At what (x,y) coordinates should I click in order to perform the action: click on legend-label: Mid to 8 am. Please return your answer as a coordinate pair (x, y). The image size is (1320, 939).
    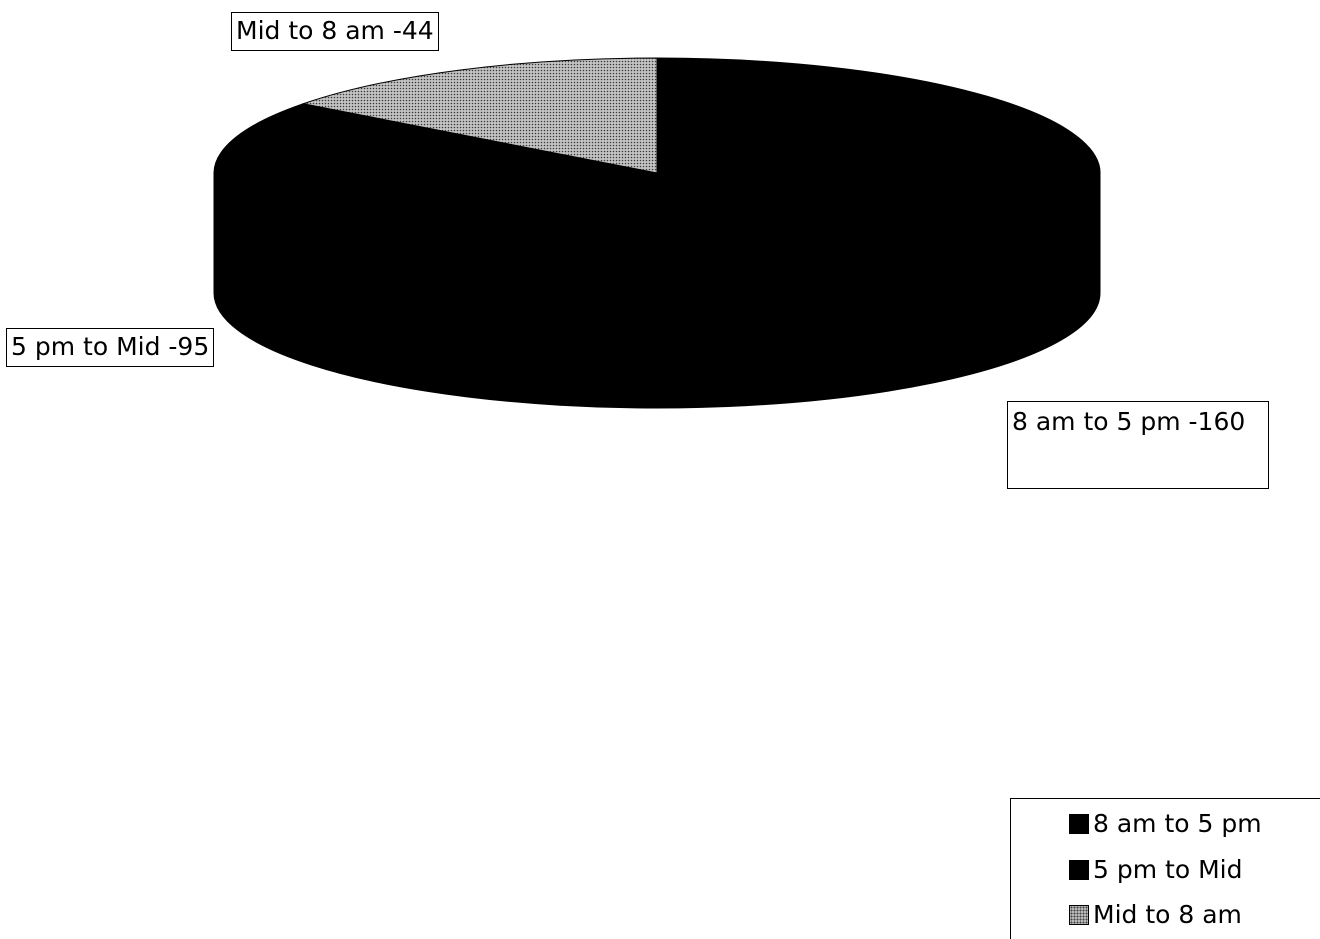
    Looking at the image, I should click on (1167, 914).